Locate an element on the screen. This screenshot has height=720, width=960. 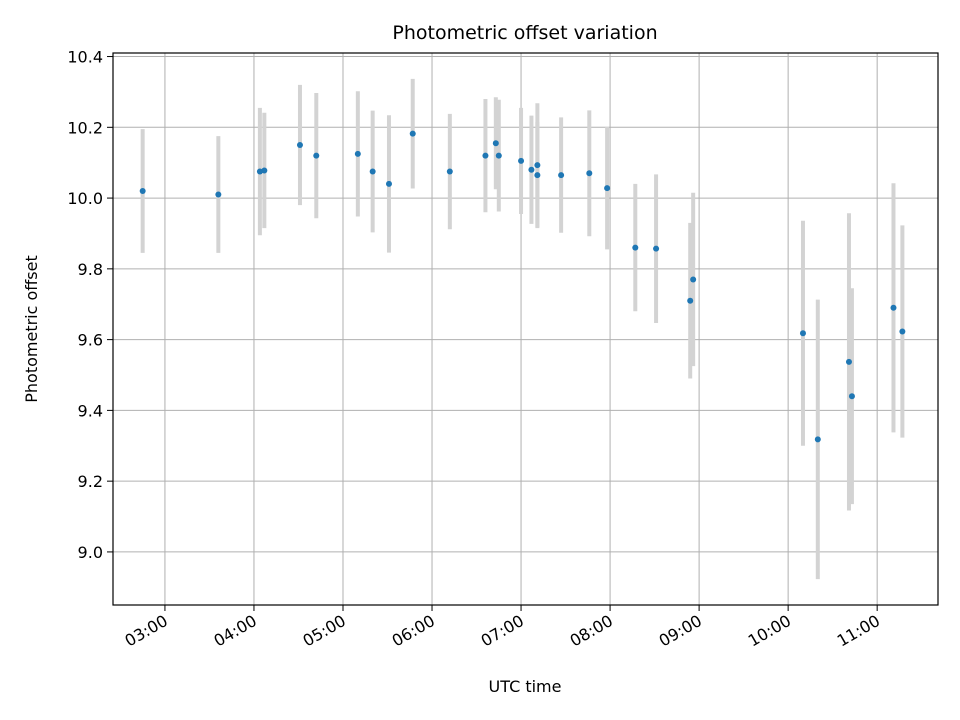
y-axis-label: Photometric offset is located at coordinates (31, 329).